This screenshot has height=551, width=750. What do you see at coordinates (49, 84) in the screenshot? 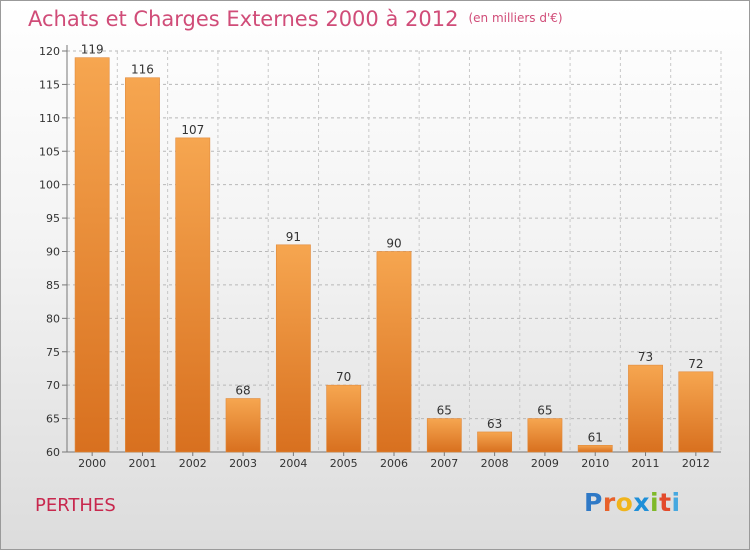
I see `y-tick-label: 115` at bounding box center [49, 84].